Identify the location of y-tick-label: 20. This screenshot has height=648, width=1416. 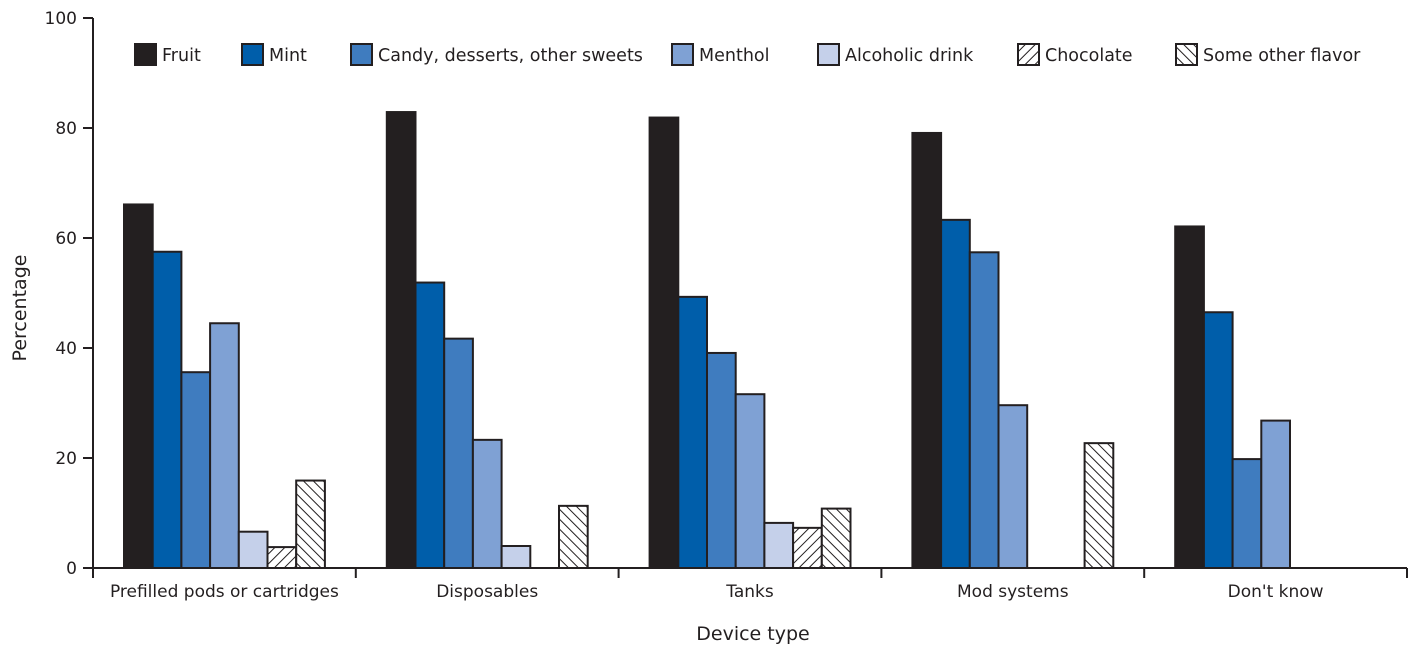
(66, 459).